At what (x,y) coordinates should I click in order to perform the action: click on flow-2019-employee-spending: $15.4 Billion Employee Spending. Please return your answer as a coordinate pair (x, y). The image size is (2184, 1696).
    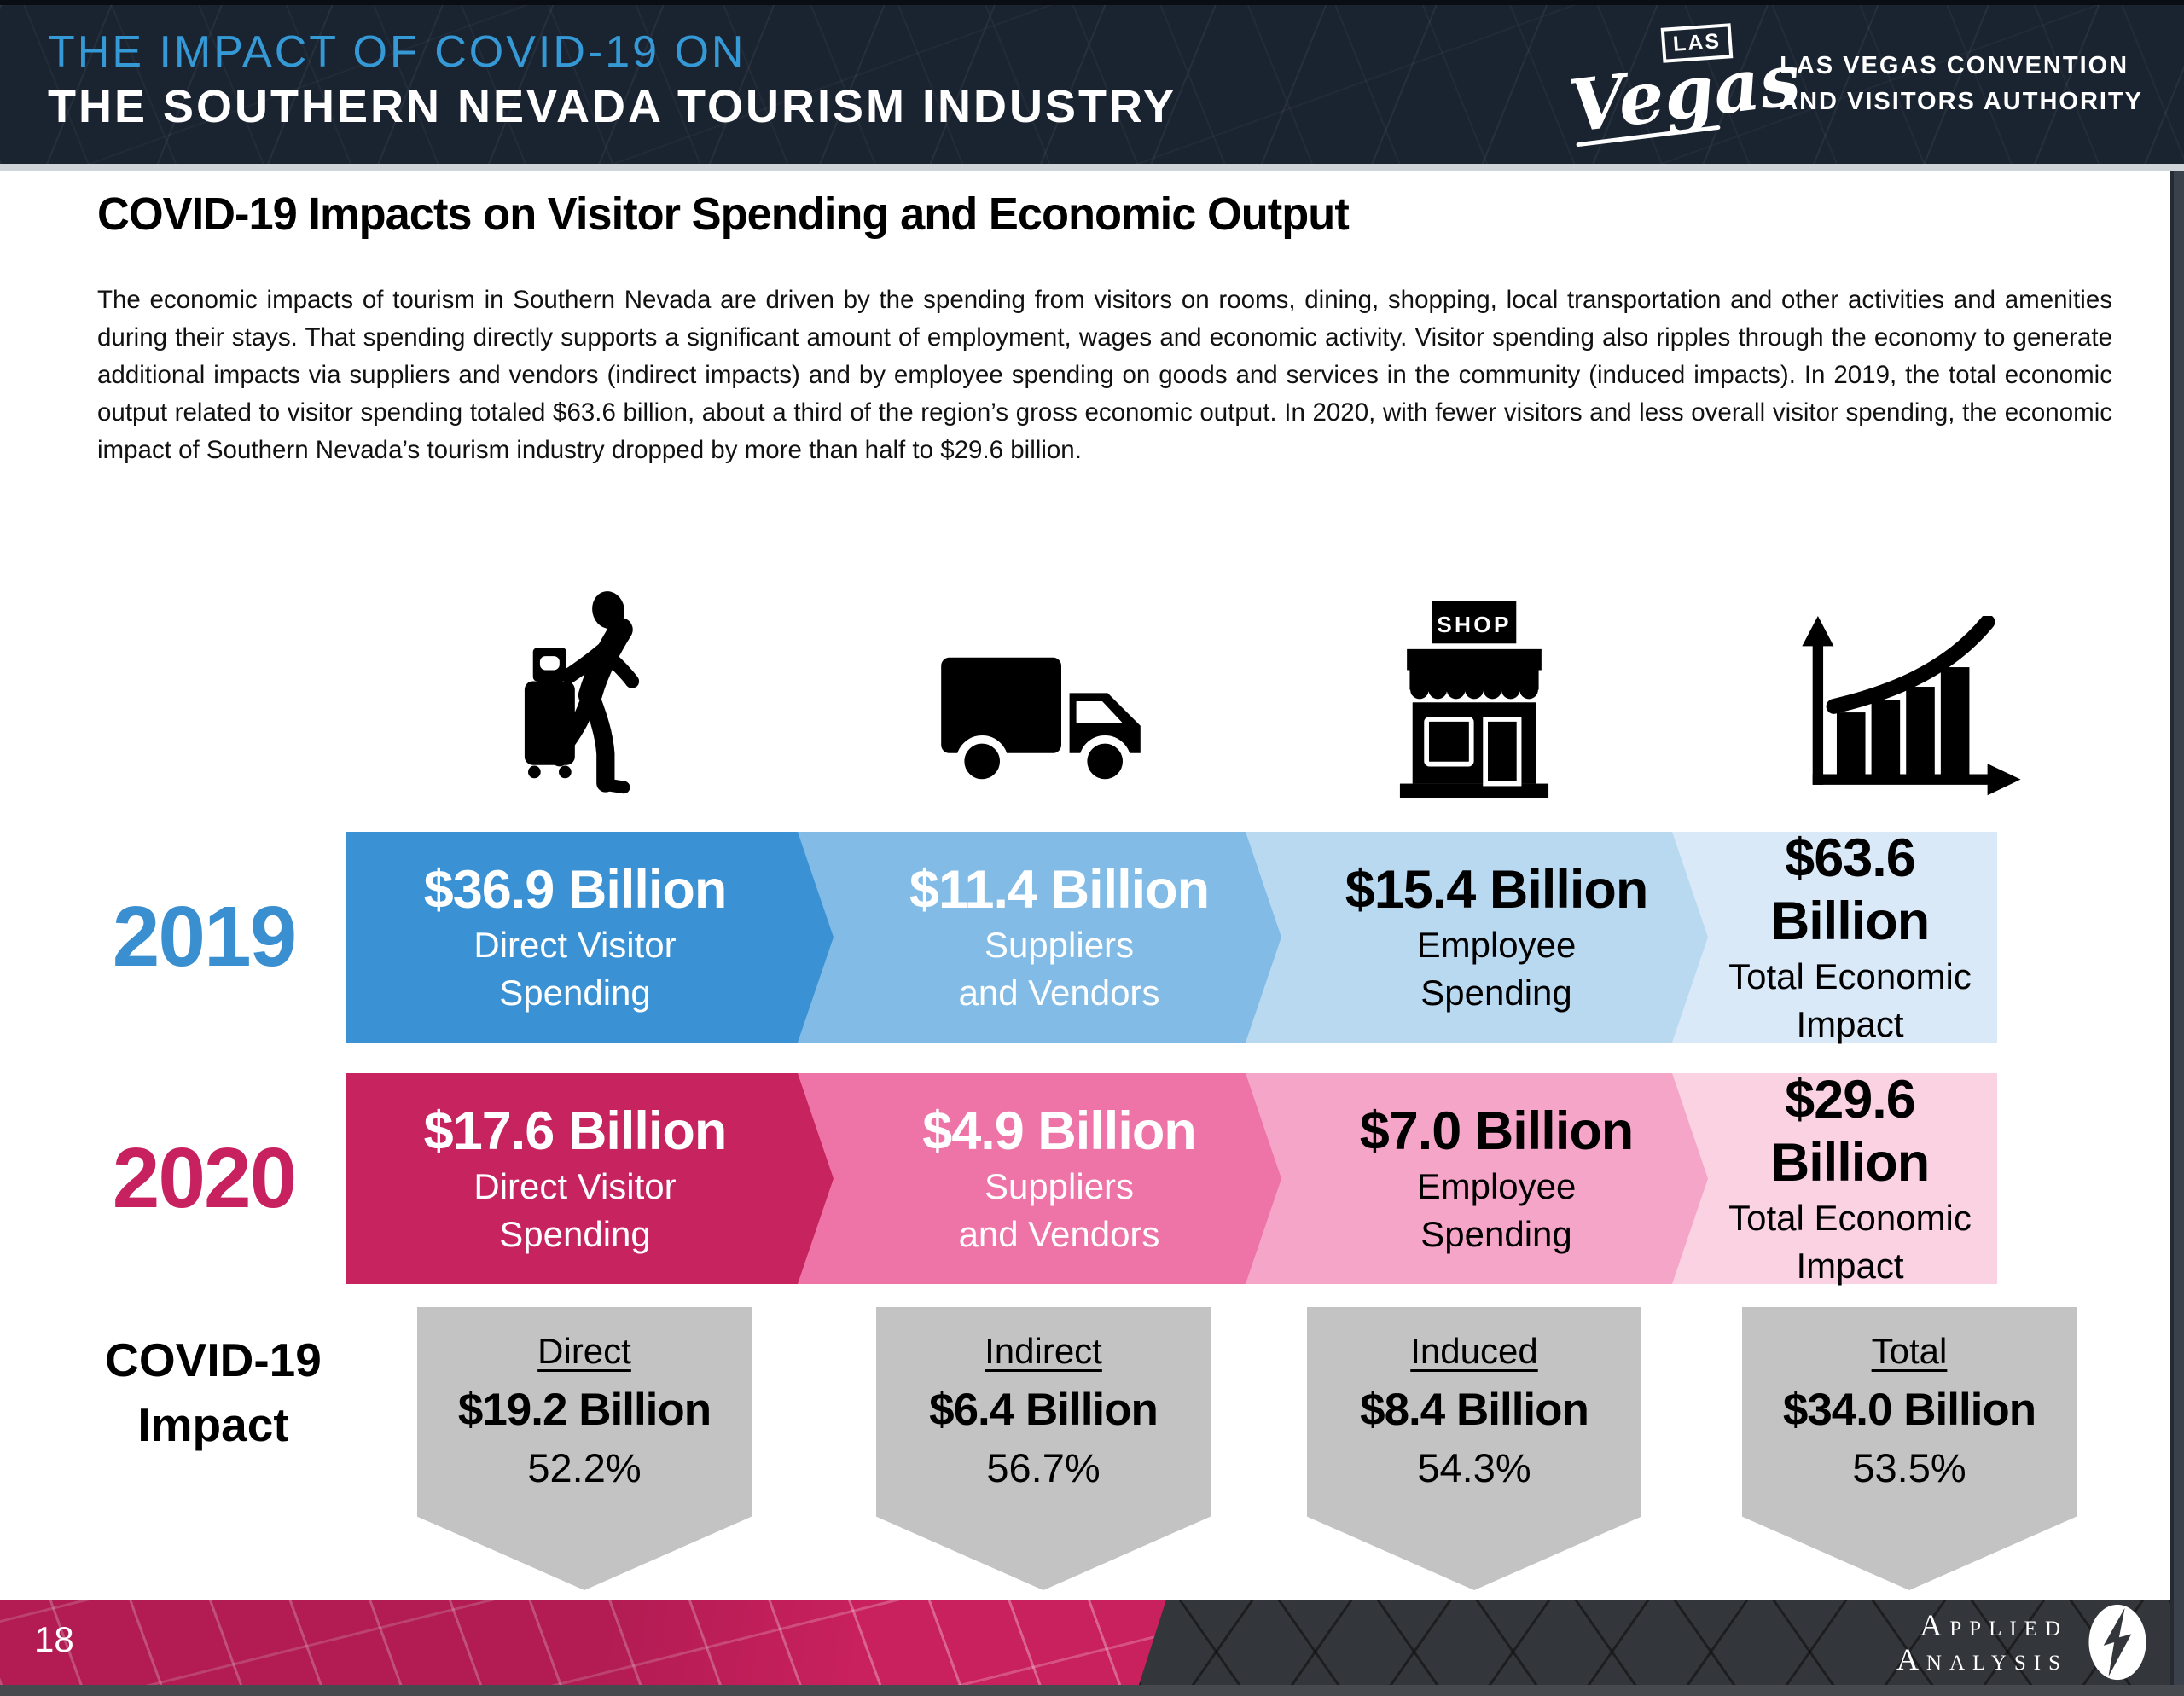
    Looking at the image, I should click on (1477, 938).